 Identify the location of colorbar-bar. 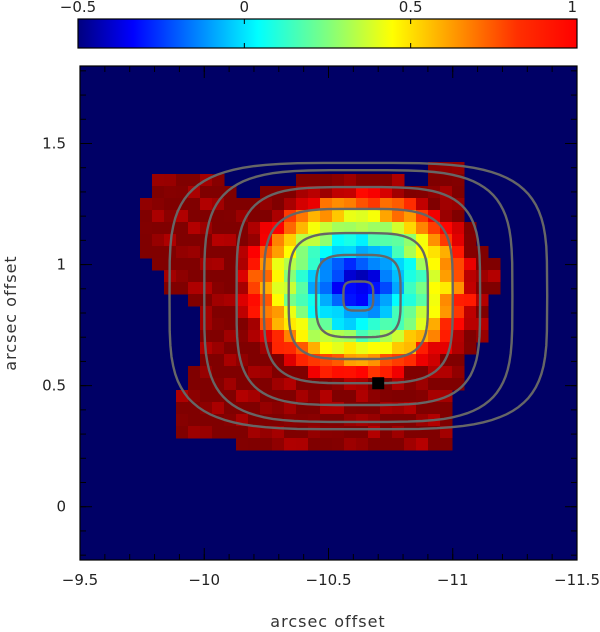
(327, 33).